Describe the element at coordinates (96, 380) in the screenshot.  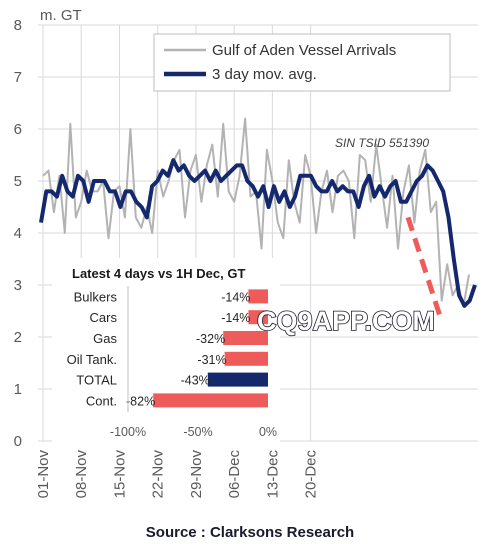
I see `inset-category-label: TOTAL` at that location.